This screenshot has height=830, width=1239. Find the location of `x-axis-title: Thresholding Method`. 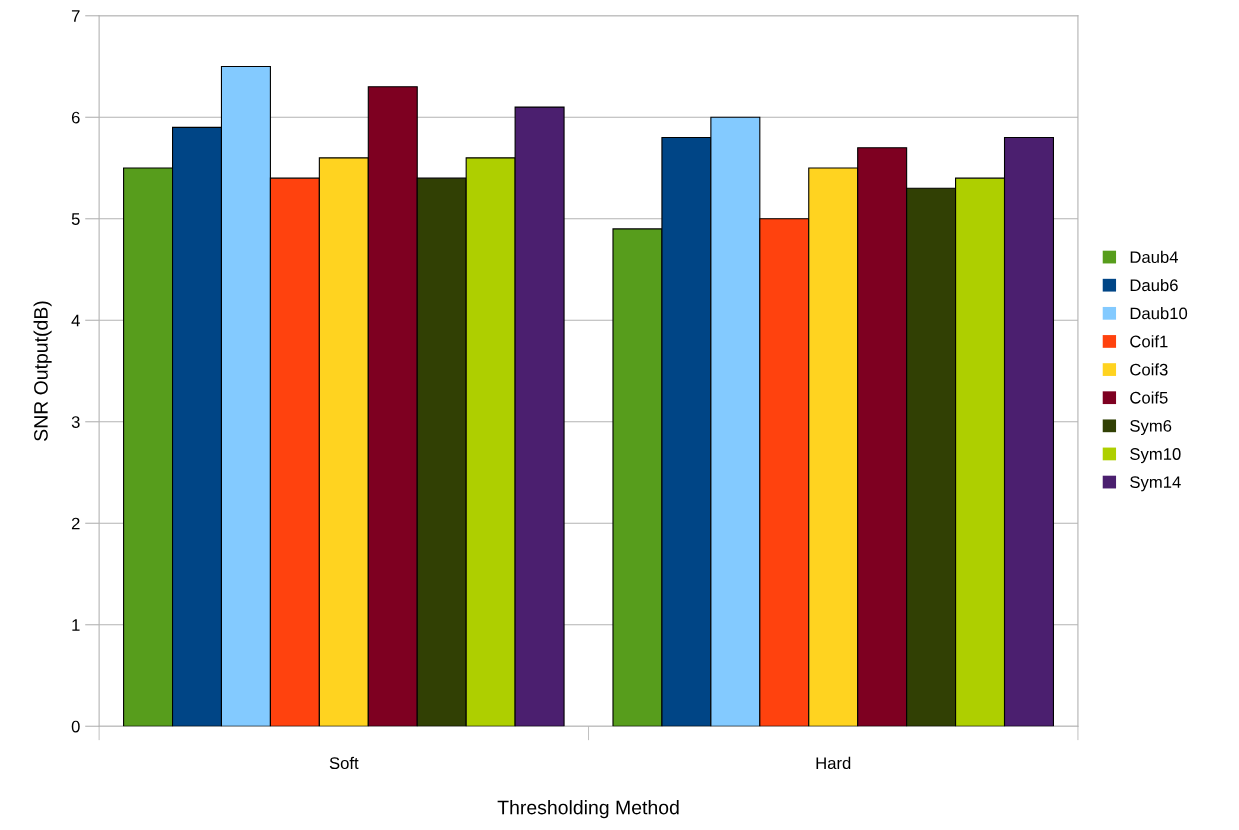

x-axis-title: Thresholding Method is located at coordinates (588, 809).